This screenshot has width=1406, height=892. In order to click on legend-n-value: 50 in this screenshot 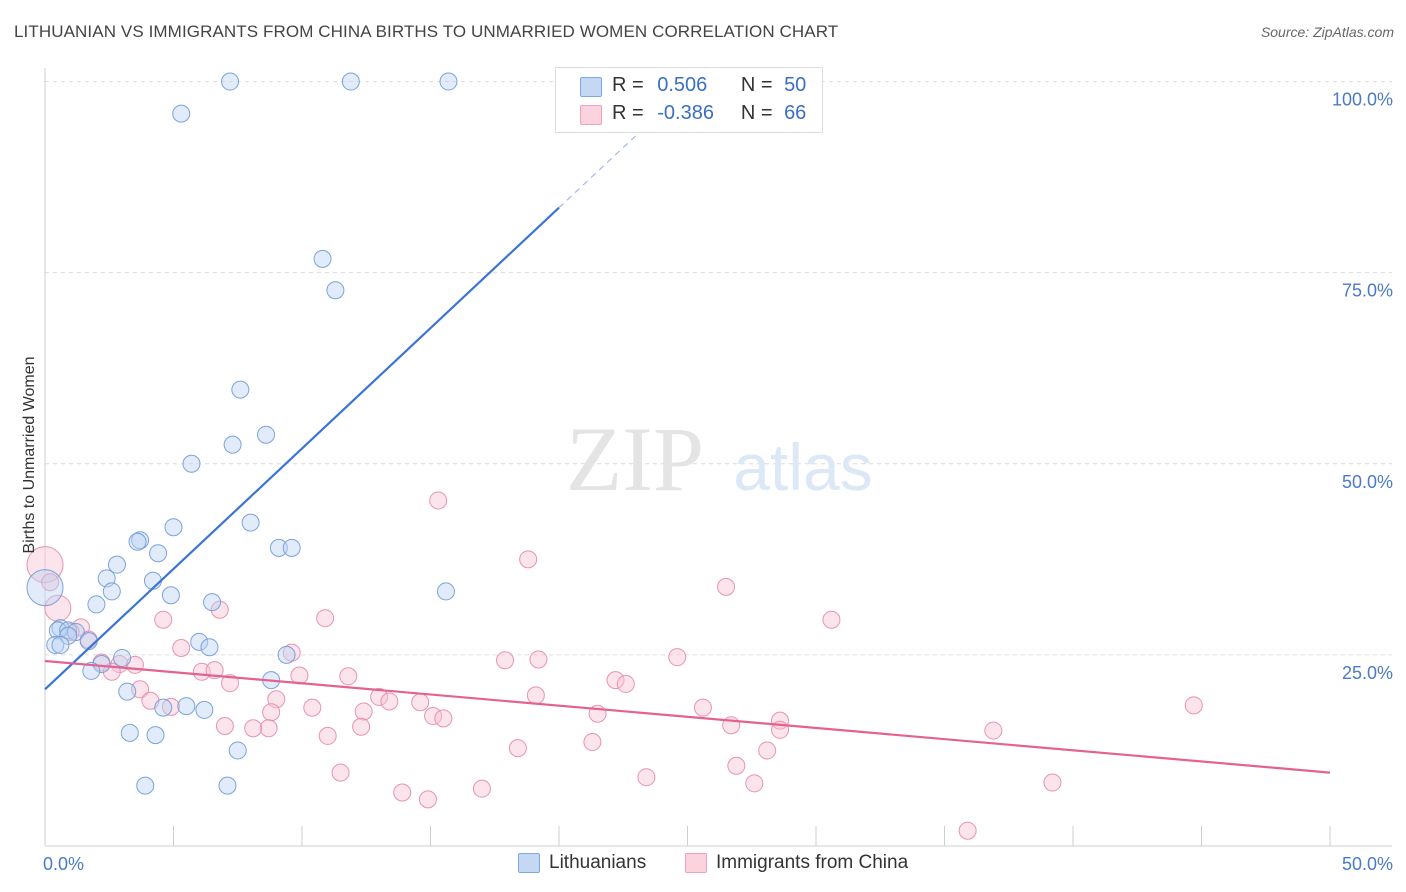, I will do `click(795, 85)`.